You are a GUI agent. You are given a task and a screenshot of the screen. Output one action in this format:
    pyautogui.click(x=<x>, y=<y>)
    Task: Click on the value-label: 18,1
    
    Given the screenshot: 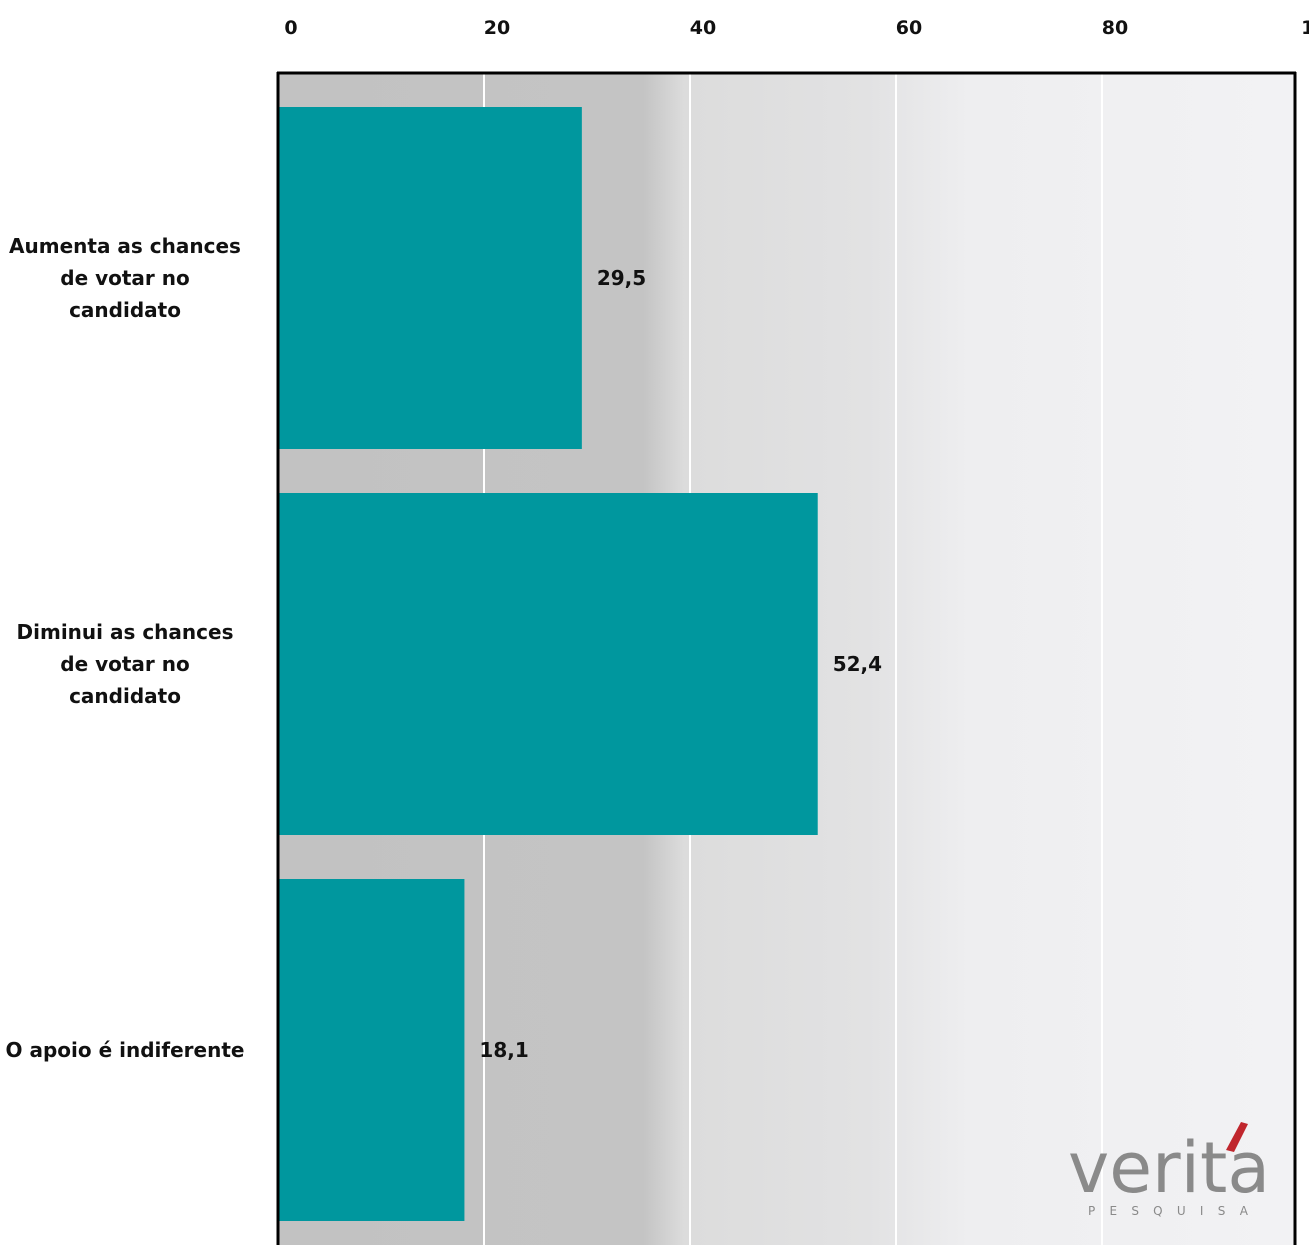 What is the action you would take?
    pyautogui.click(x=503, y=1050)
    